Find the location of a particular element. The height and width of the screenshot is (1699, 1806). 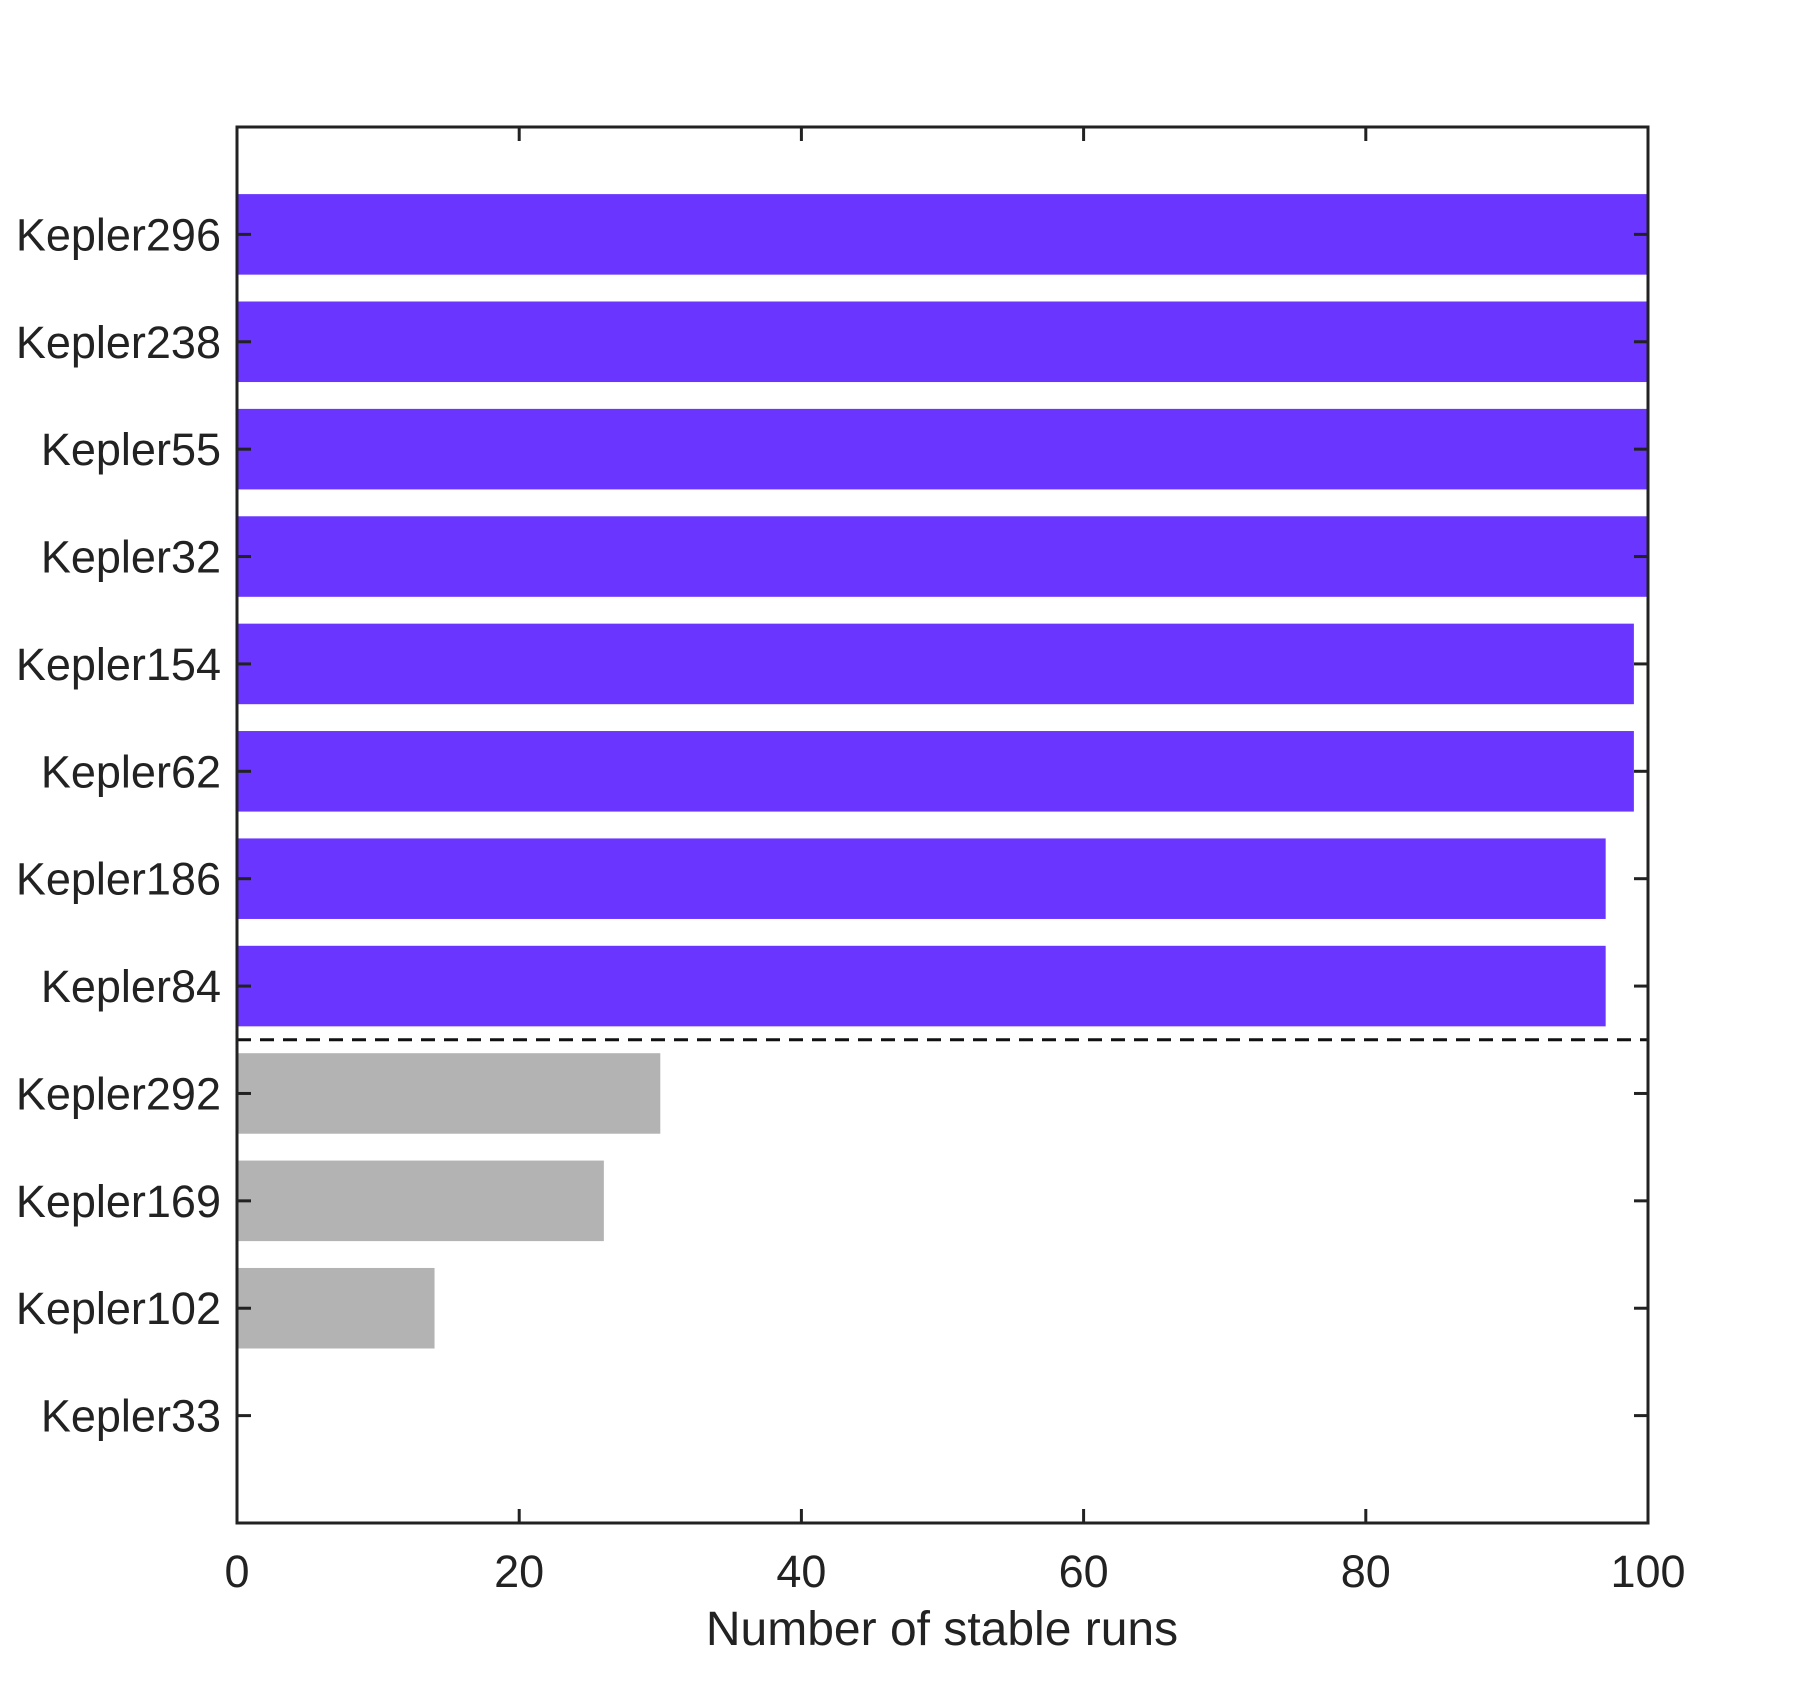

y-tick-label: Kepler62 is located at coordinates (131, 771).